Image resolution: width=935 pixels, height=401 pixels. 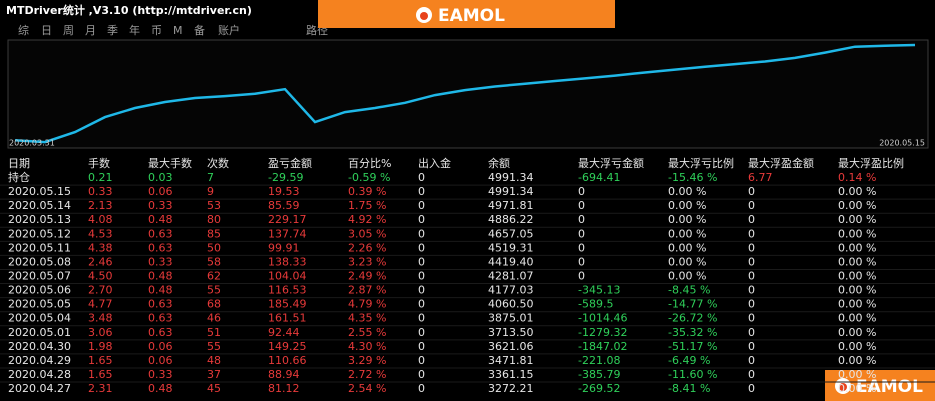 What do you see at coordinates (39, 360) in the screenshot?
I see `table-cell: 2020.04.29` at bounding box center [39, 360].